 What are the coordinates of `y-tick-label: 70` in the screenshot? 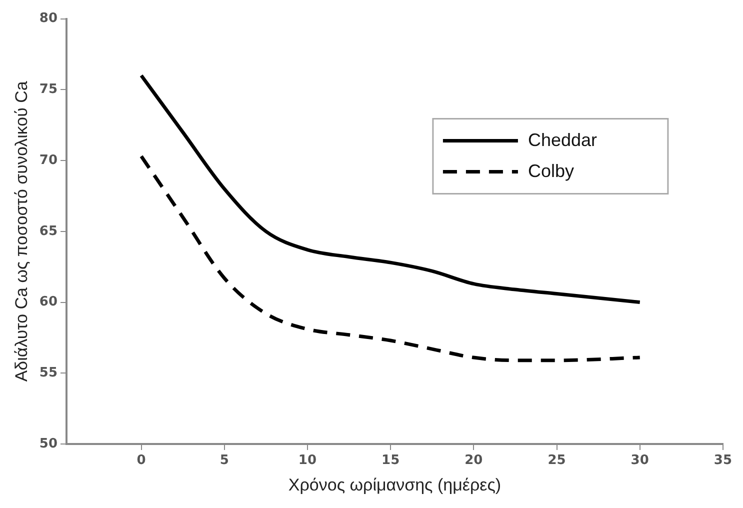 It's located at (48, 160).